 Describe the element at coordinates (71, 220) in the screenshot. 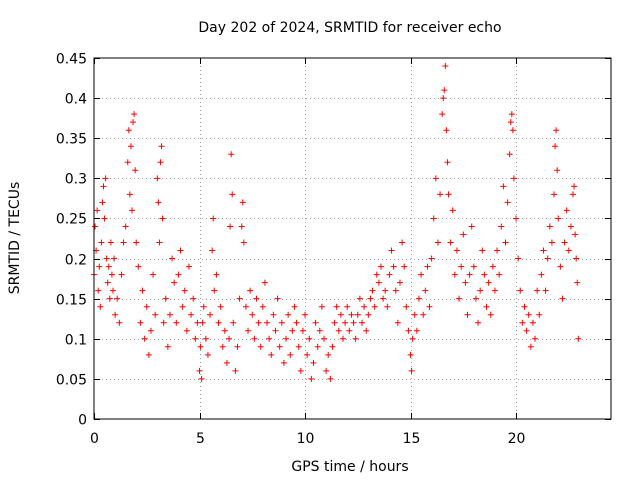

I see `y-tick-label: 0.25` at that location.